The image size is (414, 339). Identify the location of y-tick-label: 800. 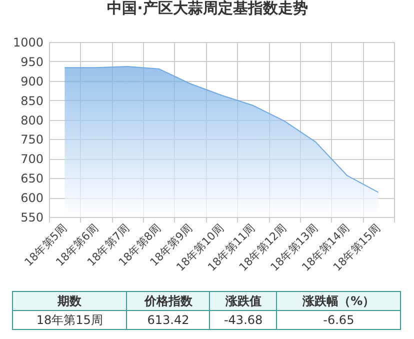
(32, 120).